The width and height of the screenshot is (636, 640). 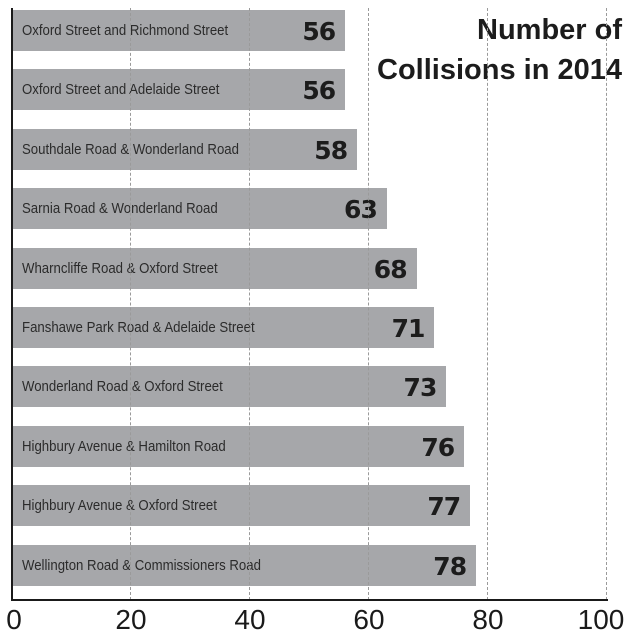 I want to click on bar-category-label: Oxford Street and Adelaide Street, so click(x=121, y=90).